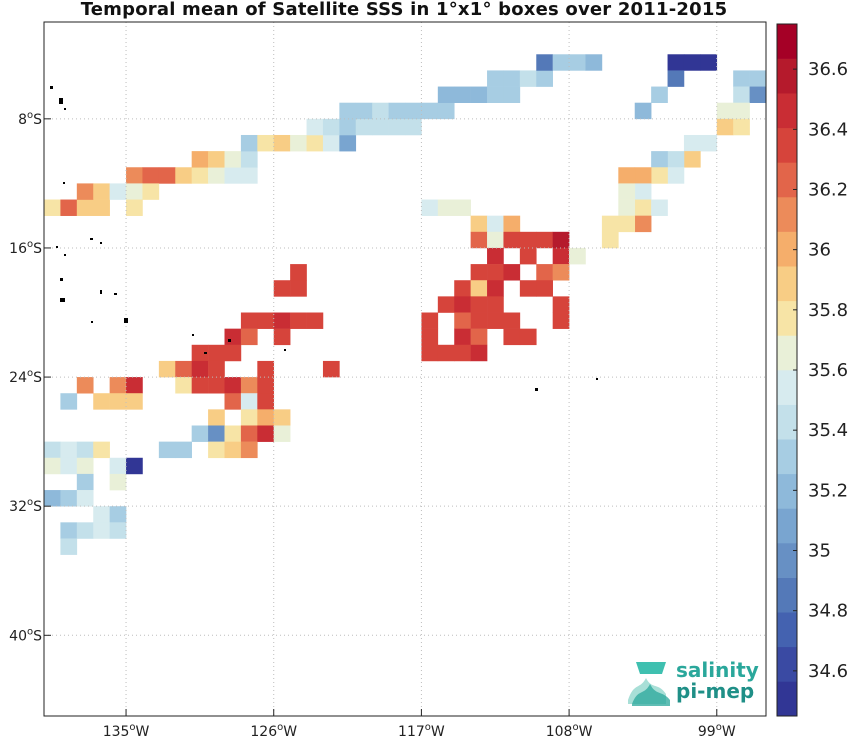 The height and width of the screenshot is (740, 854). What do you see at coordinates (715, 691) in the screenshot?
I see `logo-text-pi-mep: pi-mep` at bounding box center [715, 691].